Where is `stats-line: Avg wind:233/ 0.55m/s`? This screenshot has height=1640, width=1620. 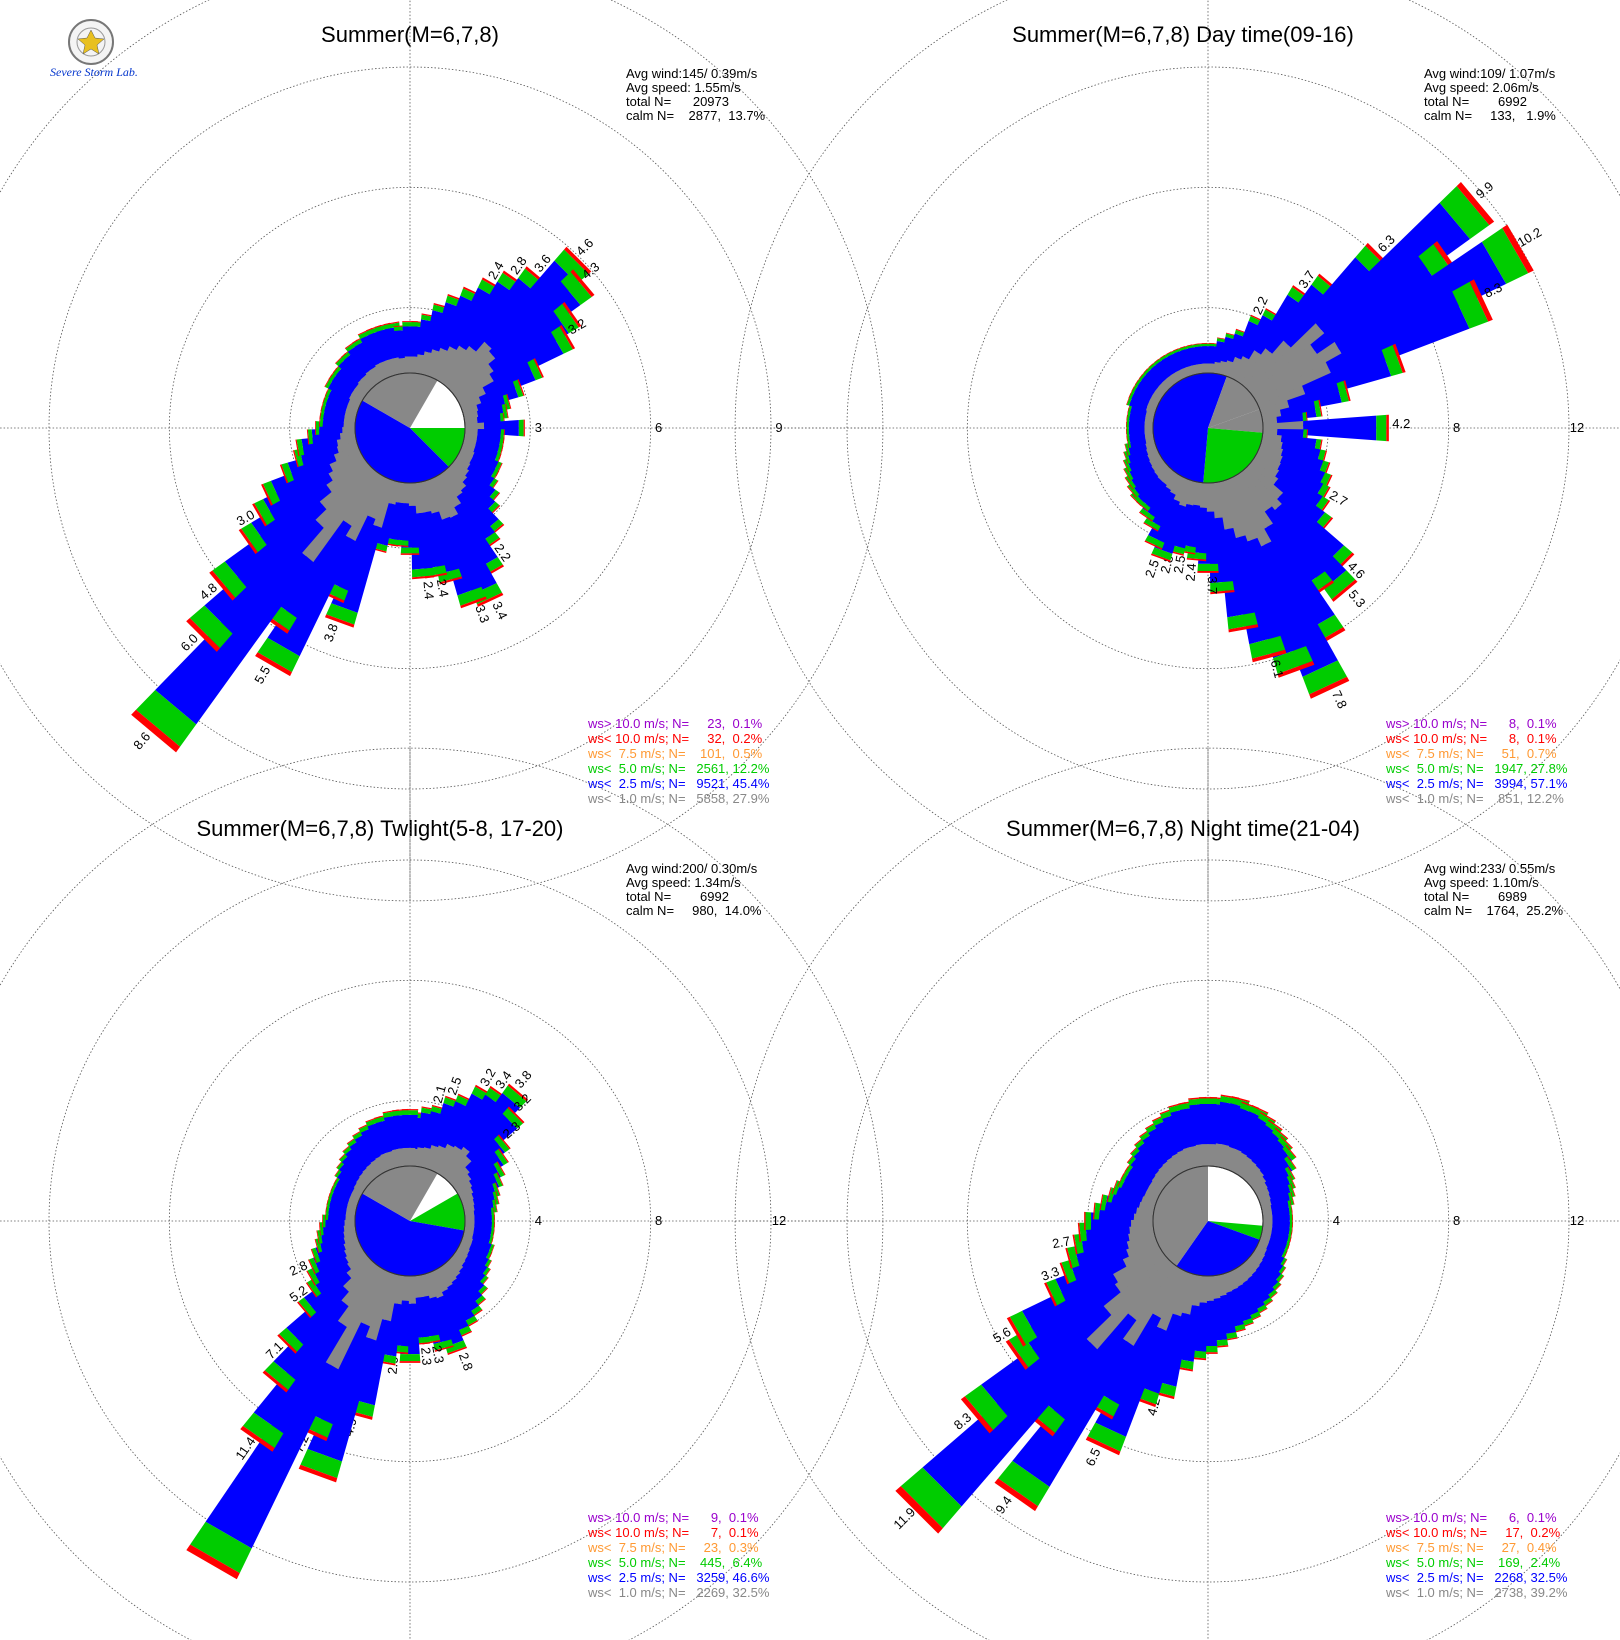 stats-line: Avg wind:233/ 0.55m/s is located at coordinates (1490, 868).